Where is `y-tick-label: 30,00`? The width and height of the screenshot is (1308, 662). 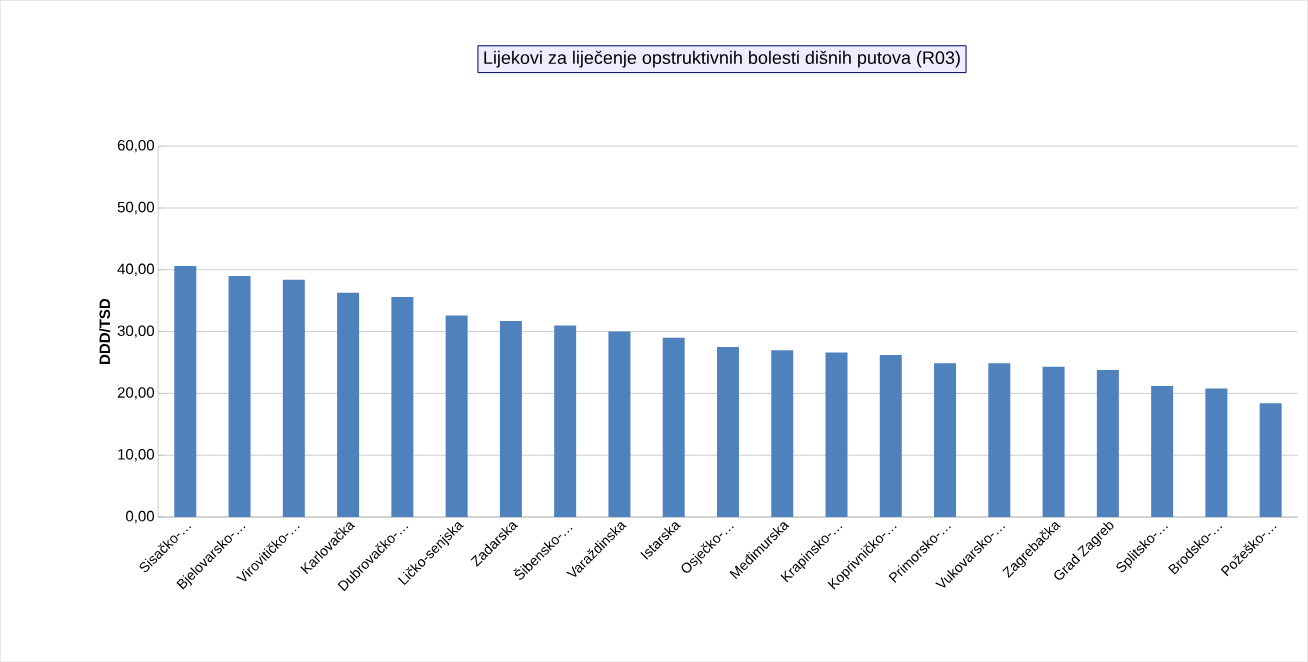 y-tick-label: 30,00 is located at coordinates (136, 331).